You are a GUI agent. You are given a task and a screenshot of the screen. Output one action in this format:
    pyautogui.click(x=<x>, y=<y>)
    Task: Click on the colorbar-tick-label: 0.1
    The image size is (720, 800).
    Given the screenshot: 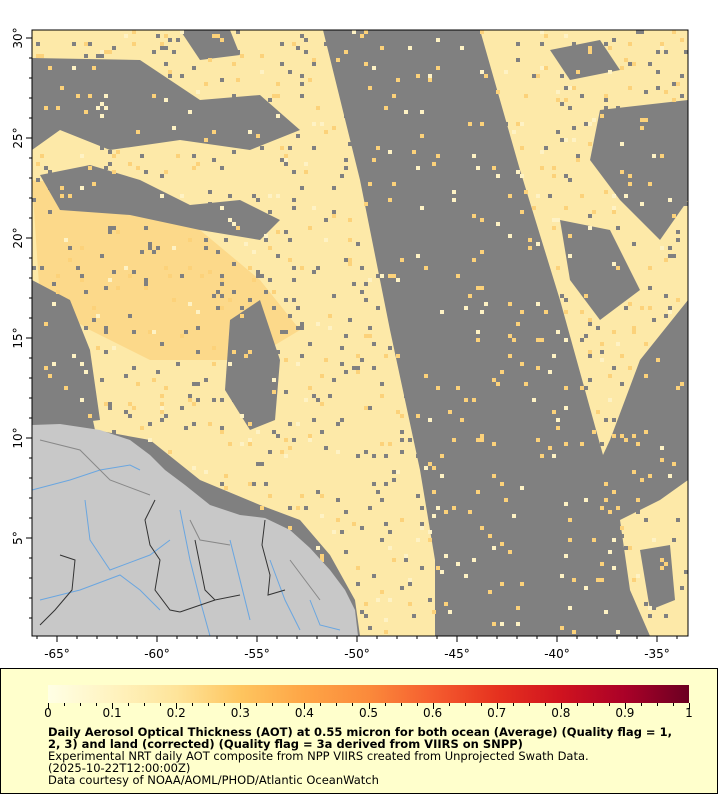 What is the action you would take?
    pyautogui.click(x=112, y=713)
    